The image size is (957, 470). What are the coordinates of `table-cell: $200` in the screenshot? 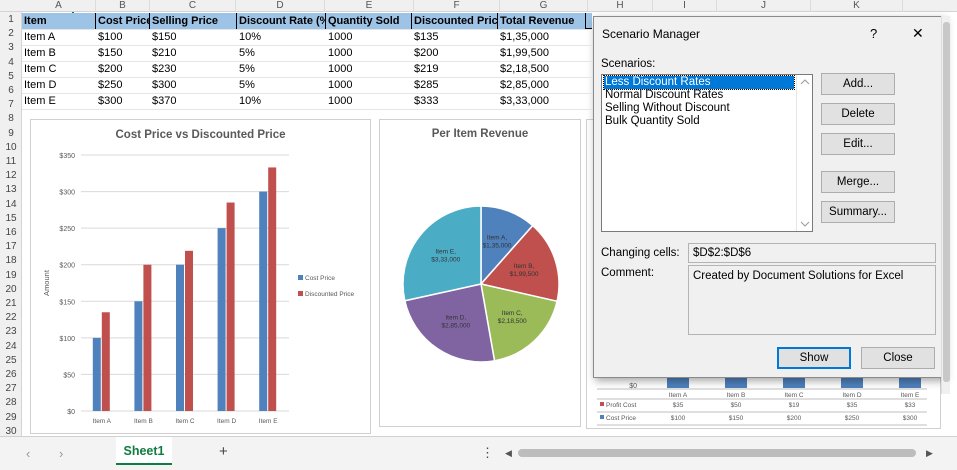 It's located at (426, 53).